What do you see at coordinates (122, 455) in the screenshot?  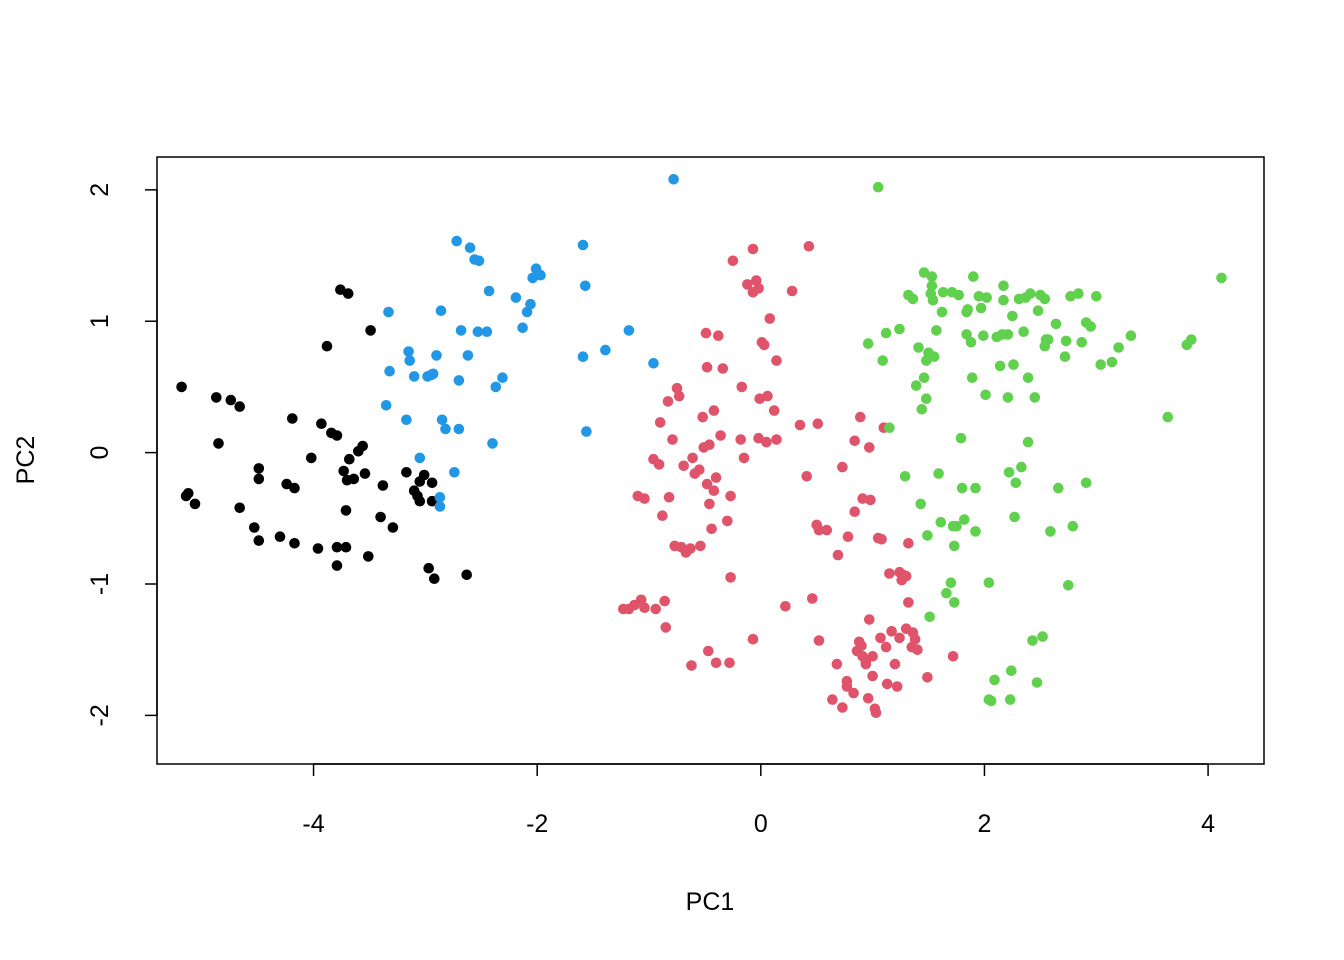 I see `y-axis: -2 -1 0 1 2` at bounding box center [122, 455].